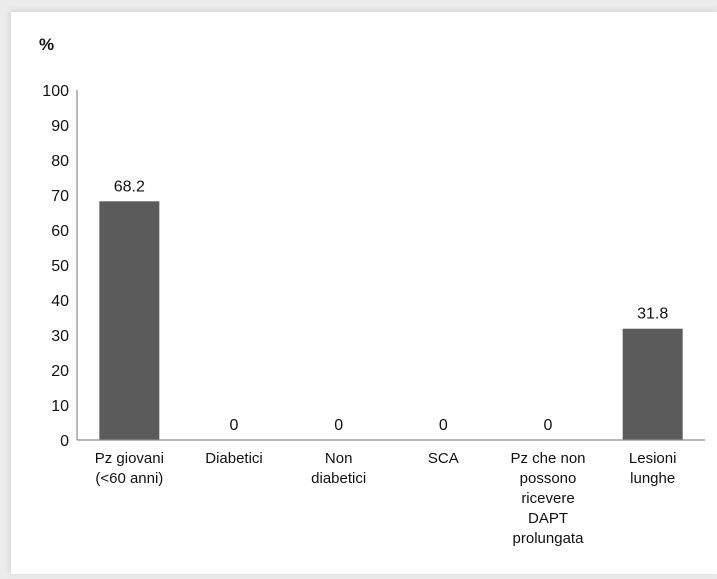  I want to click on y-tick-label: 10, so click(60, 406).